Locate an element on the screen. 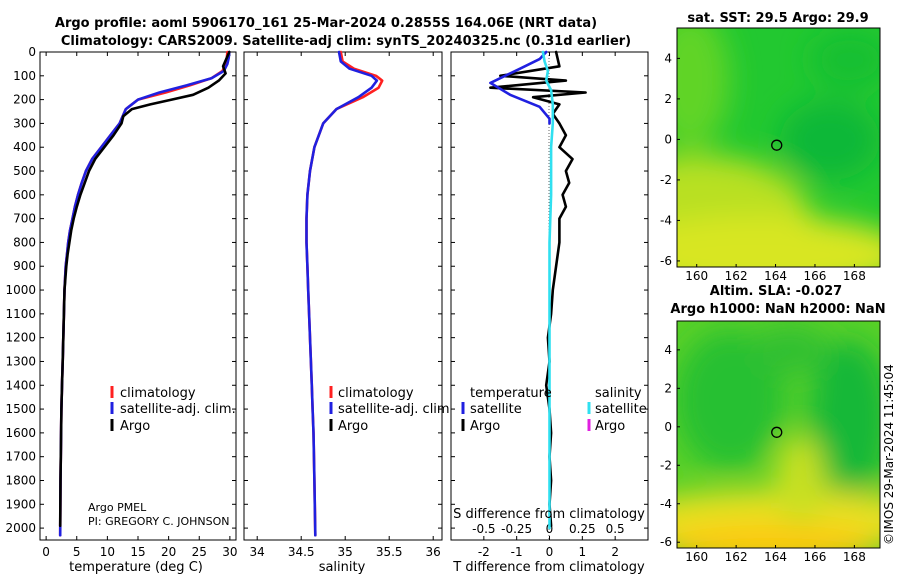  y-tick-label: 600 is located at coordinates (24, 195).